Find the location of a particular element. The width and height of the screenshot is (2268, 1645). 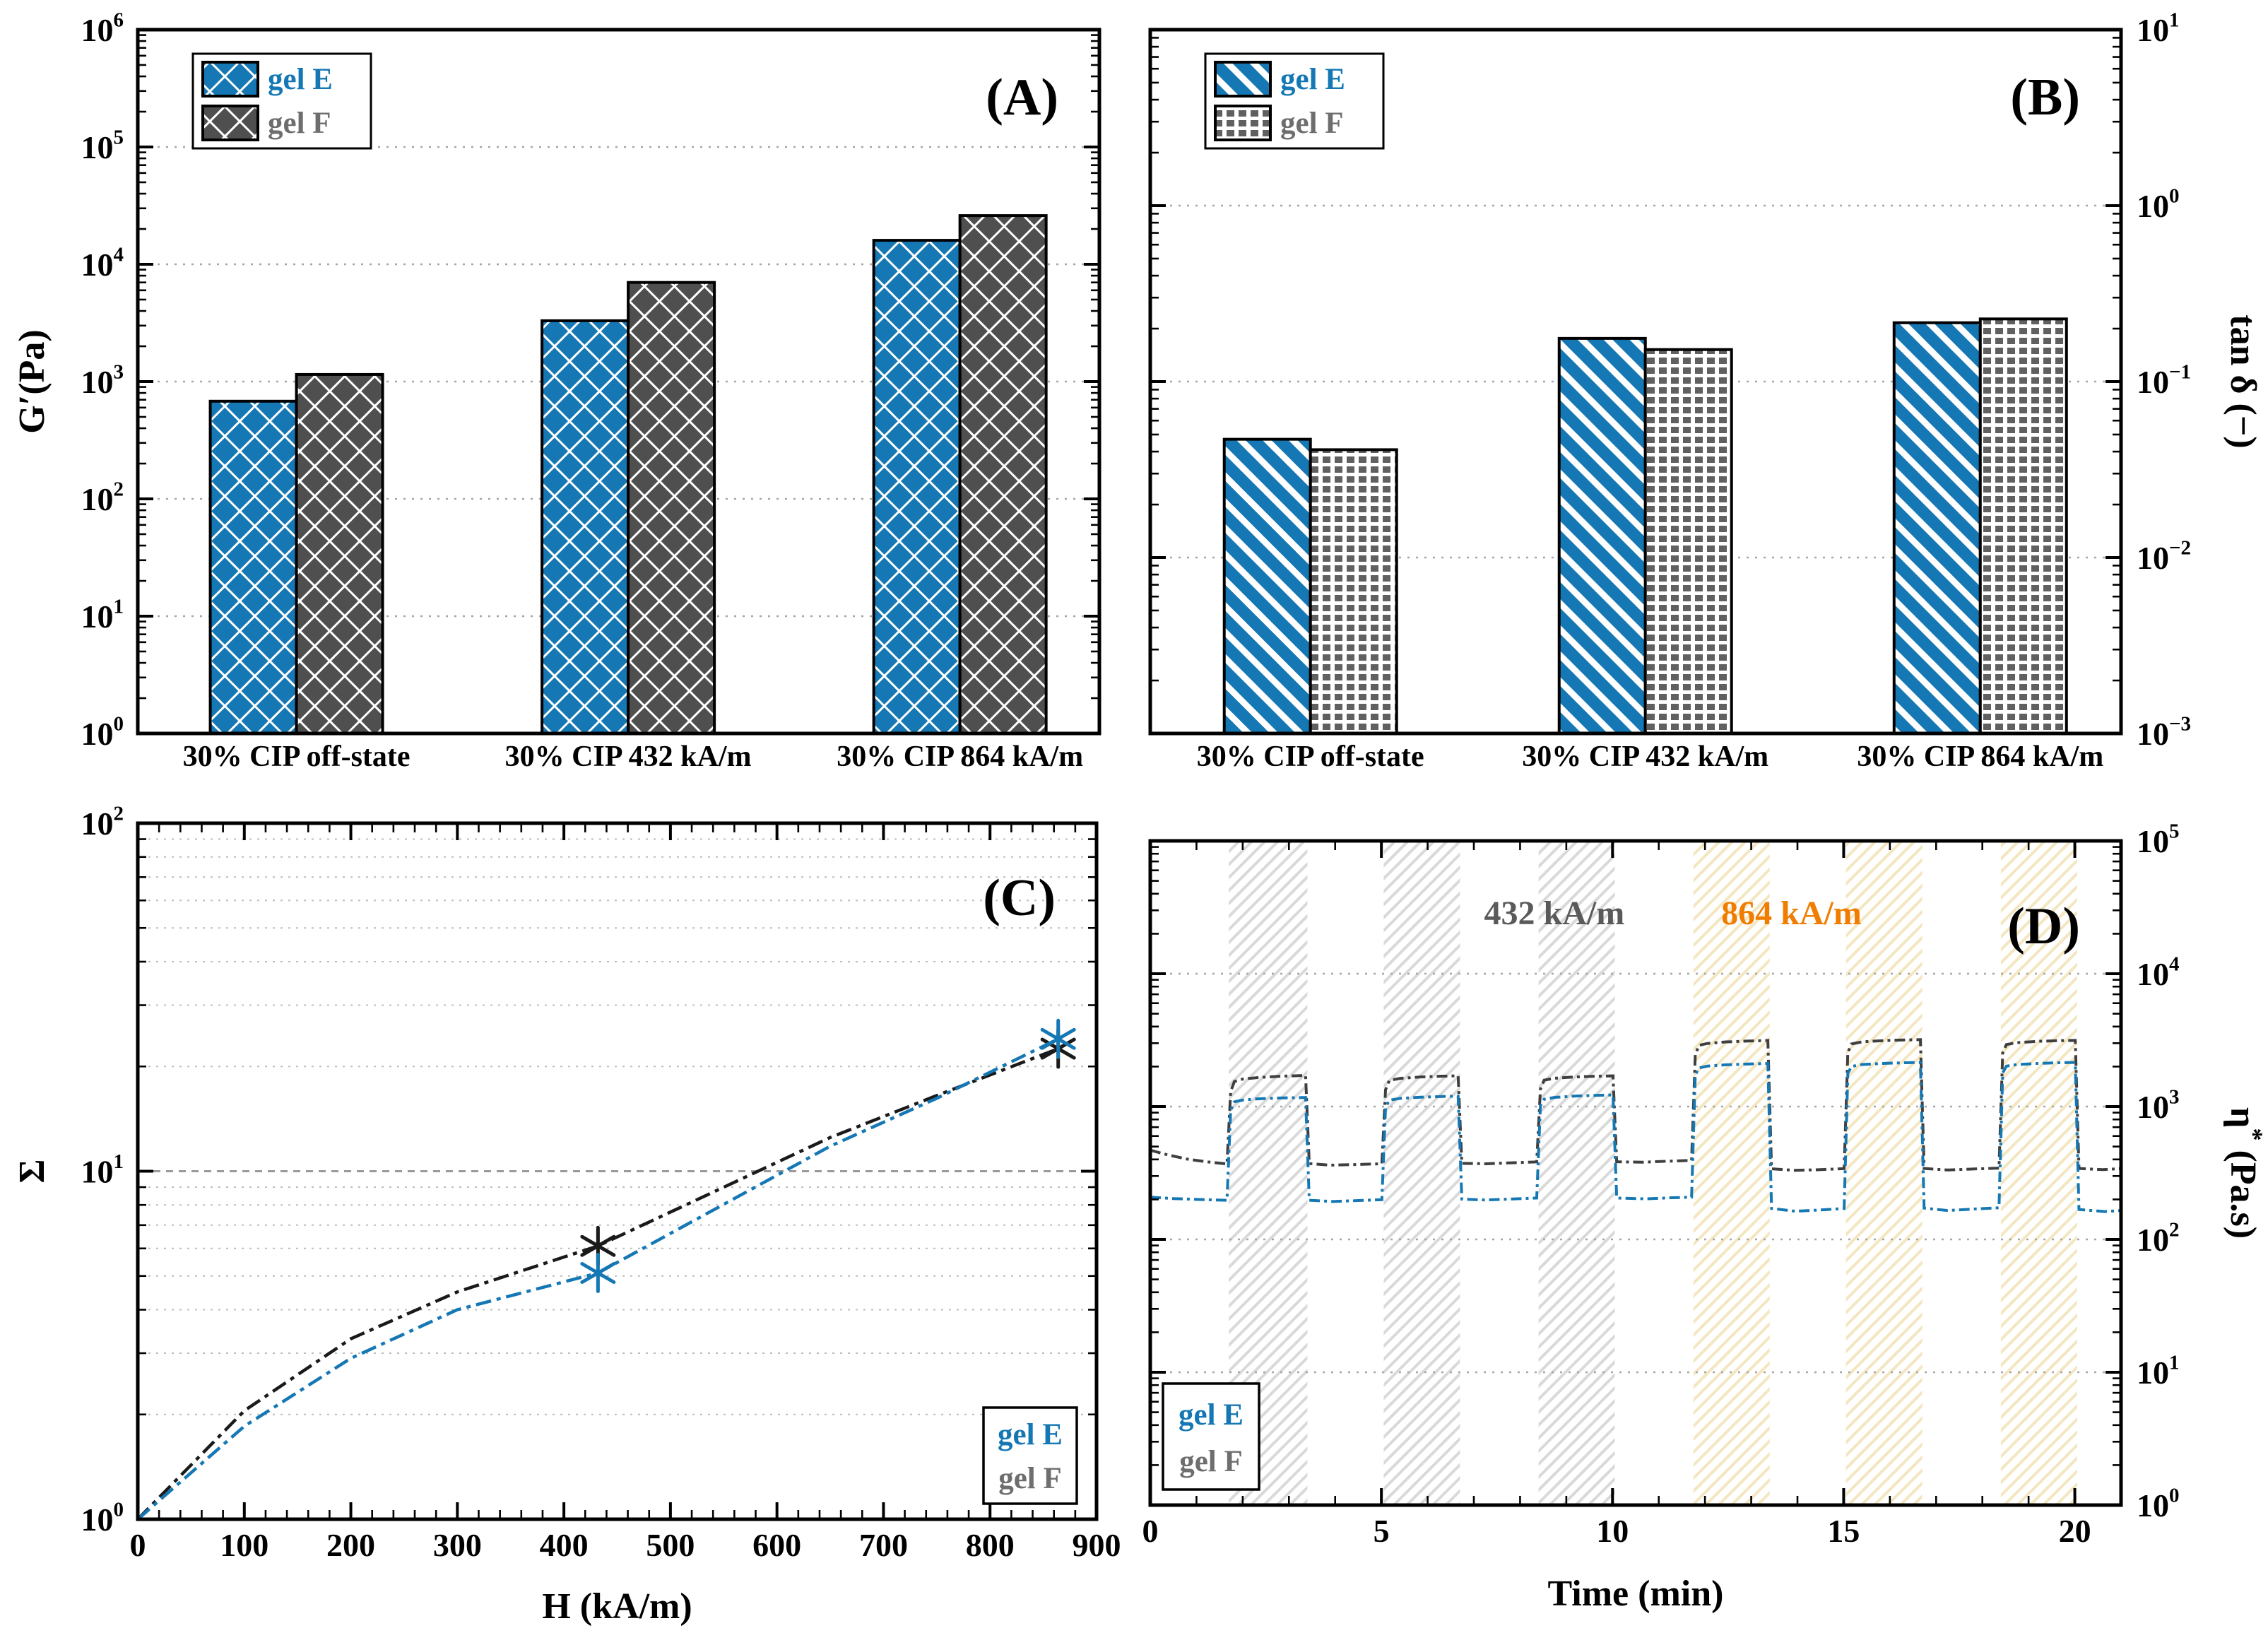

axis-tick-label: 10⁻² is located at coordinates (2164, 556).